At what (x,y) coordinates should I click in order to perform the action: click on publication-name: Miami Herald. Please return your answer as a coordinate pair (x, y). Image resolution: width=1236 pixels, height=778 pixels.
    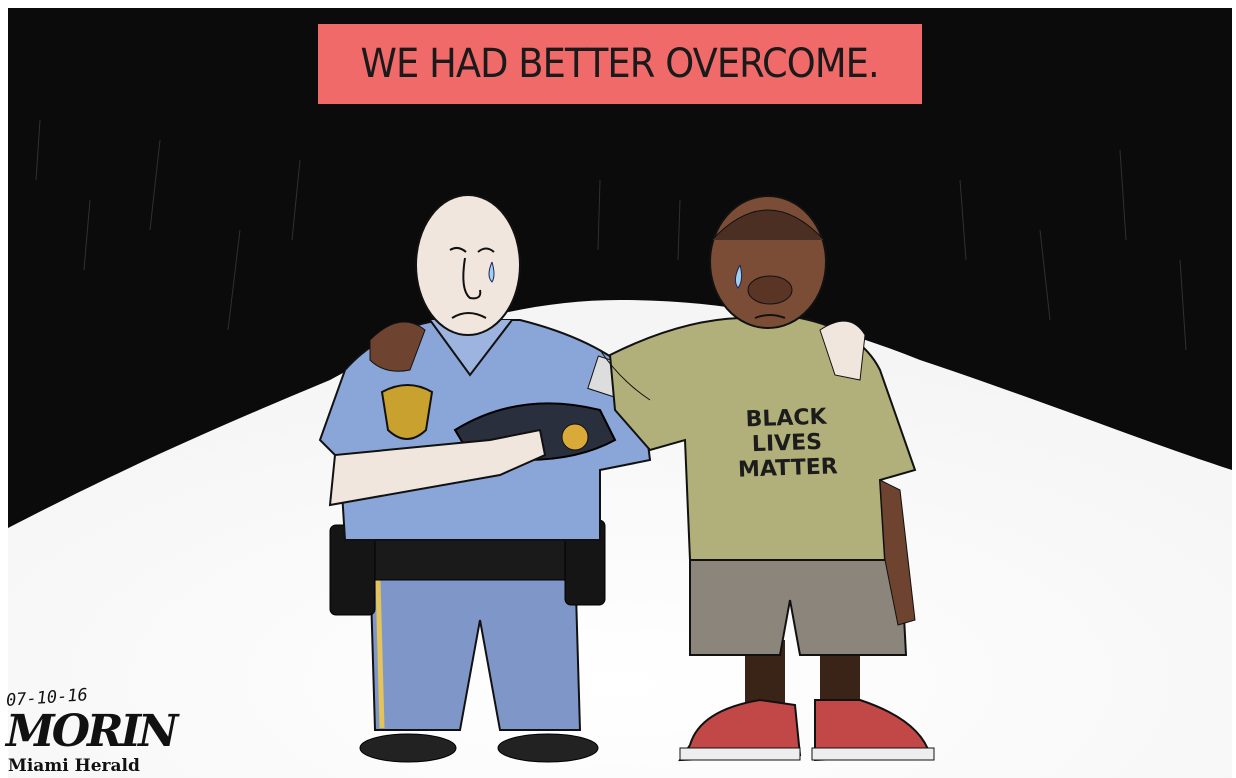
    Looking at the image, I should click on (74, 766).